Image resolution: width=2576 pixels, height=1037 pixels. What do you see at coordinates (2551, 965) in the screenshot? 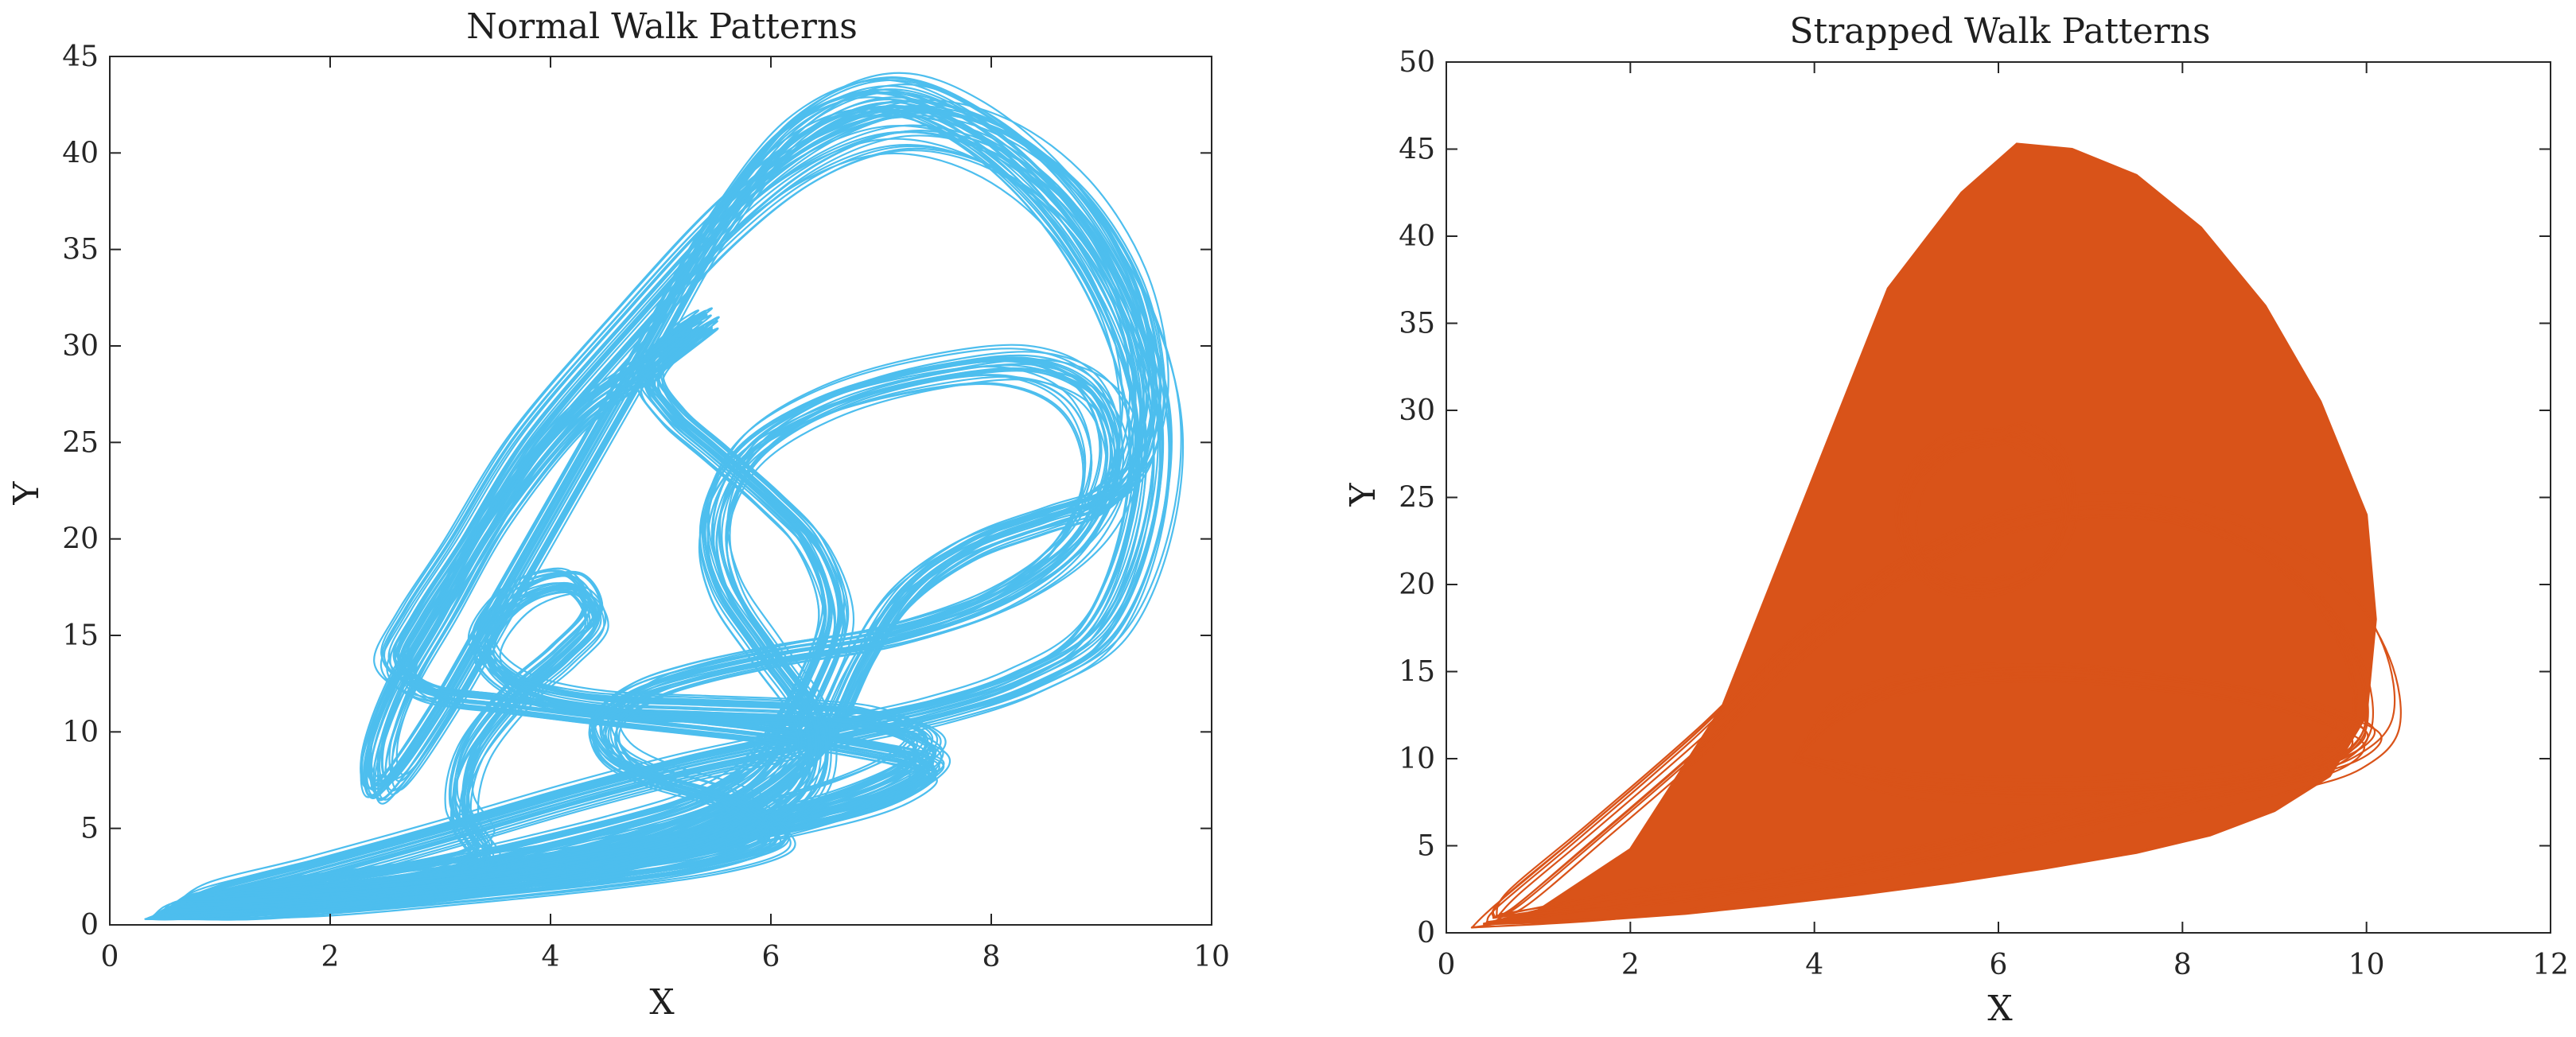
I see `x-tick-label: 12` at bounding box center [2551, 965].